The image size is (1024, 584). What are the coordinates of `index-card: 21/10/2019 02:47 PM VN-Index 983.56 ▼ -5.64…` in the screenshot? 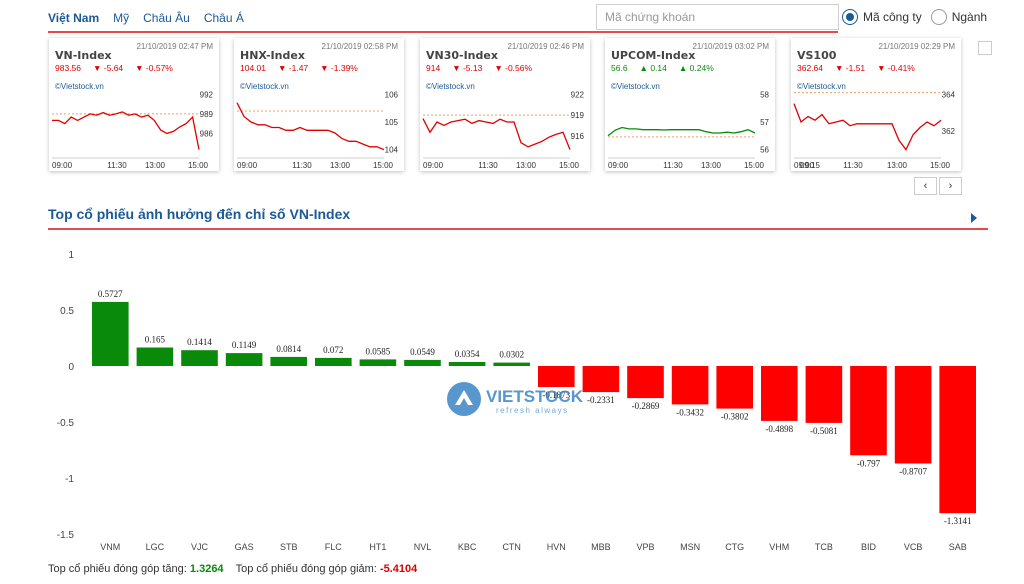 It's located at (134, 104).